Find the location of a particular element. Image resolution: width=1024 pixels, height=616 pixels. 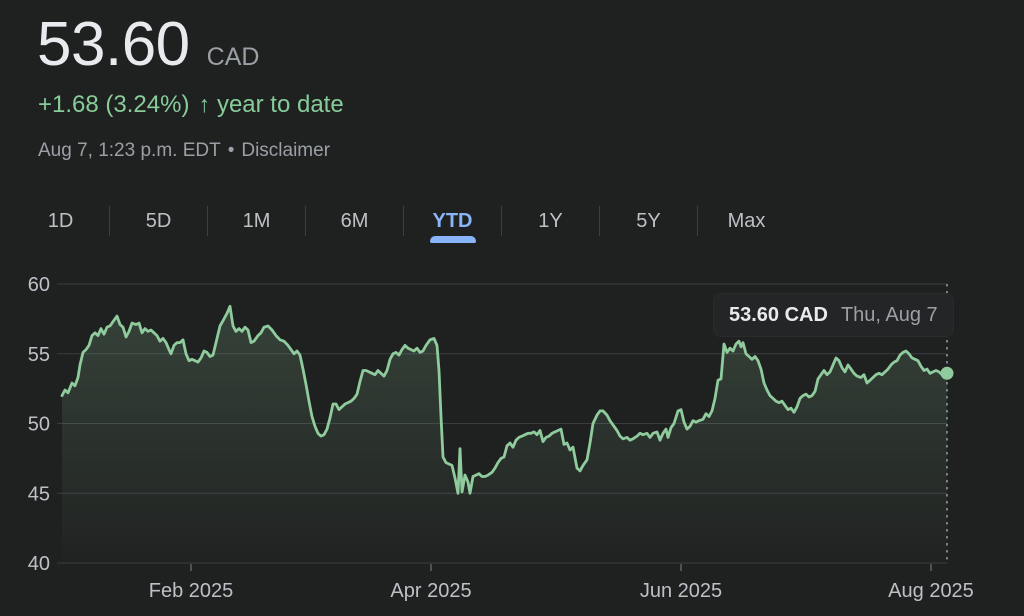

change-period: year to date is located at coordinates (280, 104).